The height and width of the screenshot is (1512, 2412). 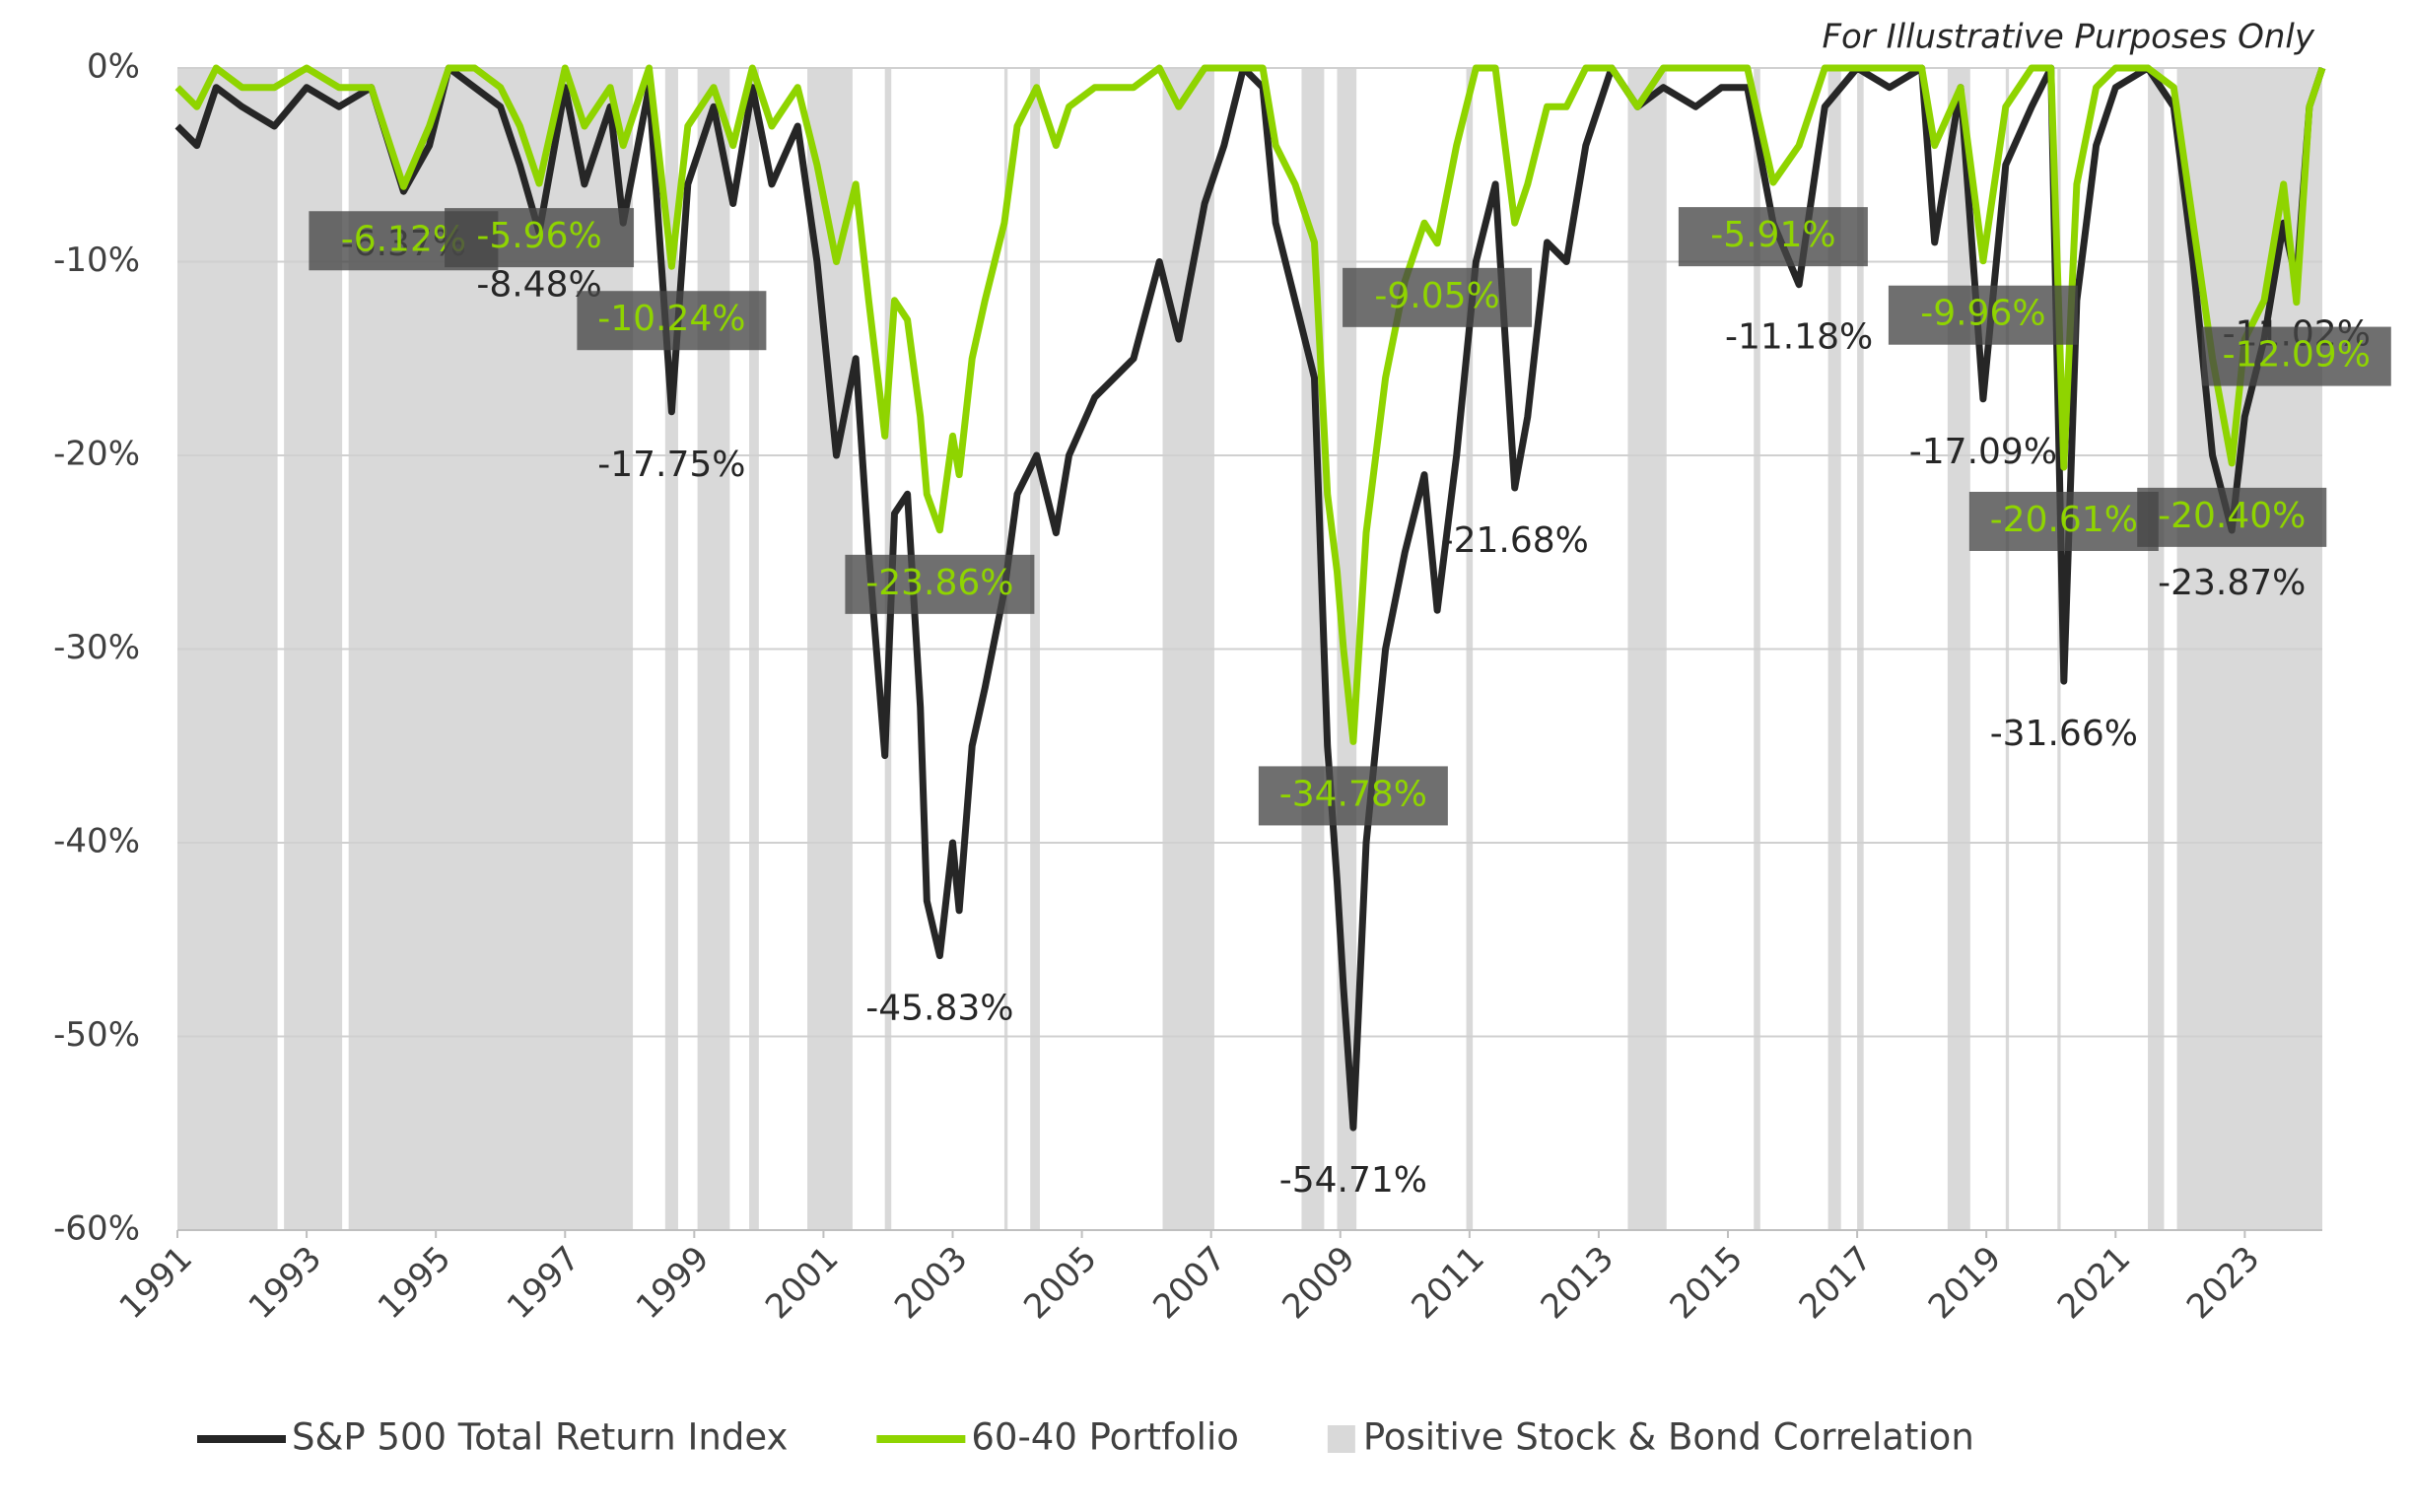 I want to click on y-tick-label: -10%, so click(x=97, y=261).